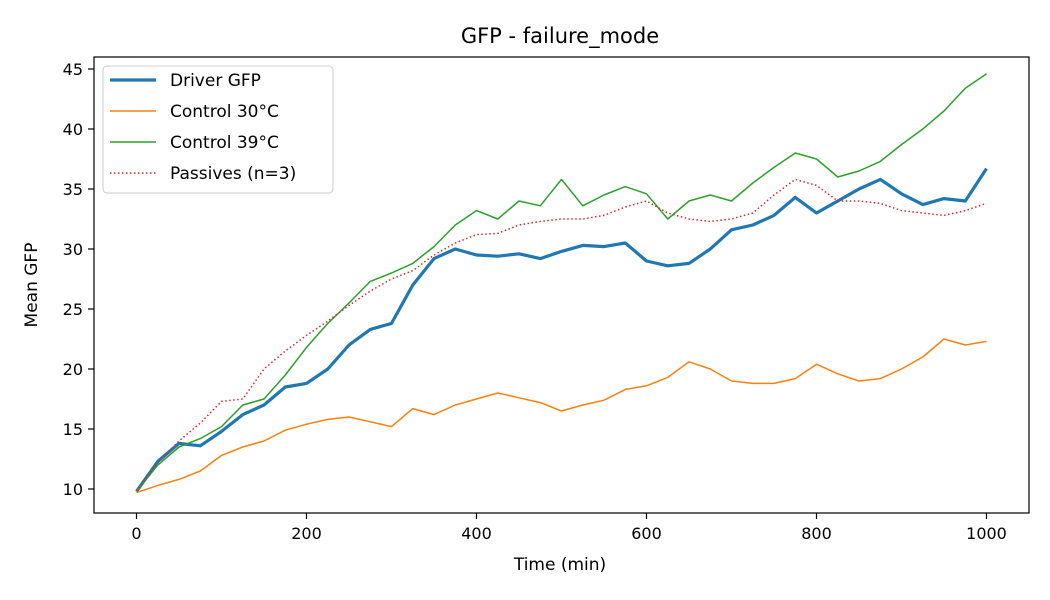 The width and height of the screenshot is (1050, 600). Describe the element at coordinates (476, 533) in the screenshot. I see `x-tick-label: 400` at that location.